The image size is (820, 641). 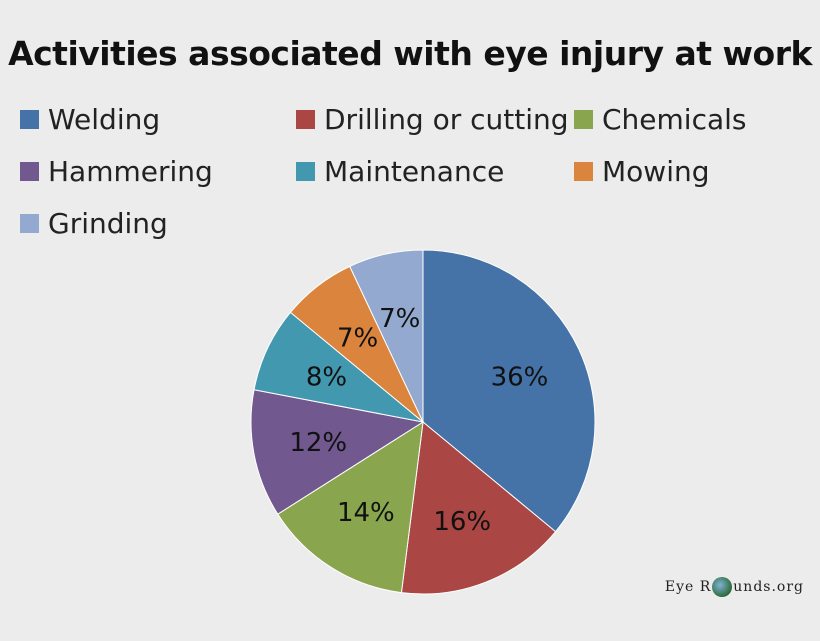 What do you see at coordinates (414, 171) in the screenshot?
I see `legend-label: Maintenance` at bounding box center [414, 171].